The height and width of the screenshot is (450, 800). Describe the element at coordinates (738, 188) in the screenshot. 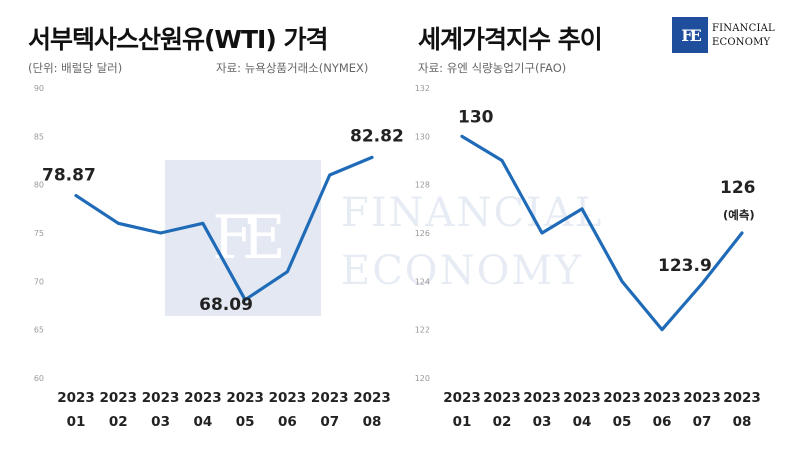

I see `data-label: 126` at that location.